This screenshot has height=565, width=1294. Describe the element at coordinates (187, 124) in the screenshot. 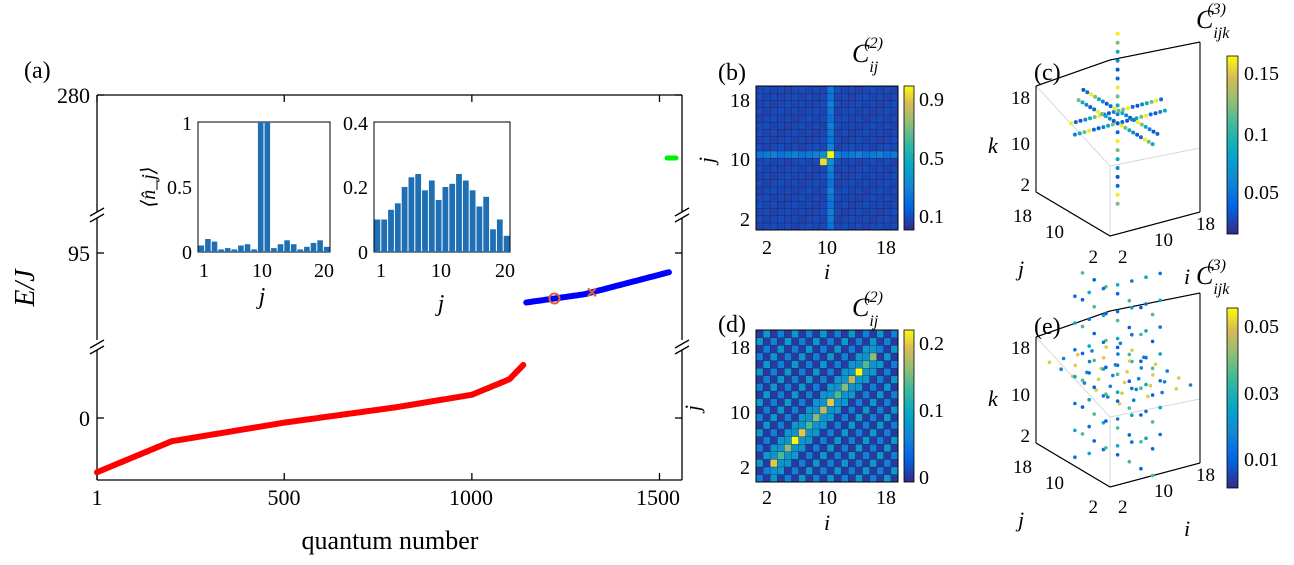

I see `inset-1-ytick-1: 1` at that location.